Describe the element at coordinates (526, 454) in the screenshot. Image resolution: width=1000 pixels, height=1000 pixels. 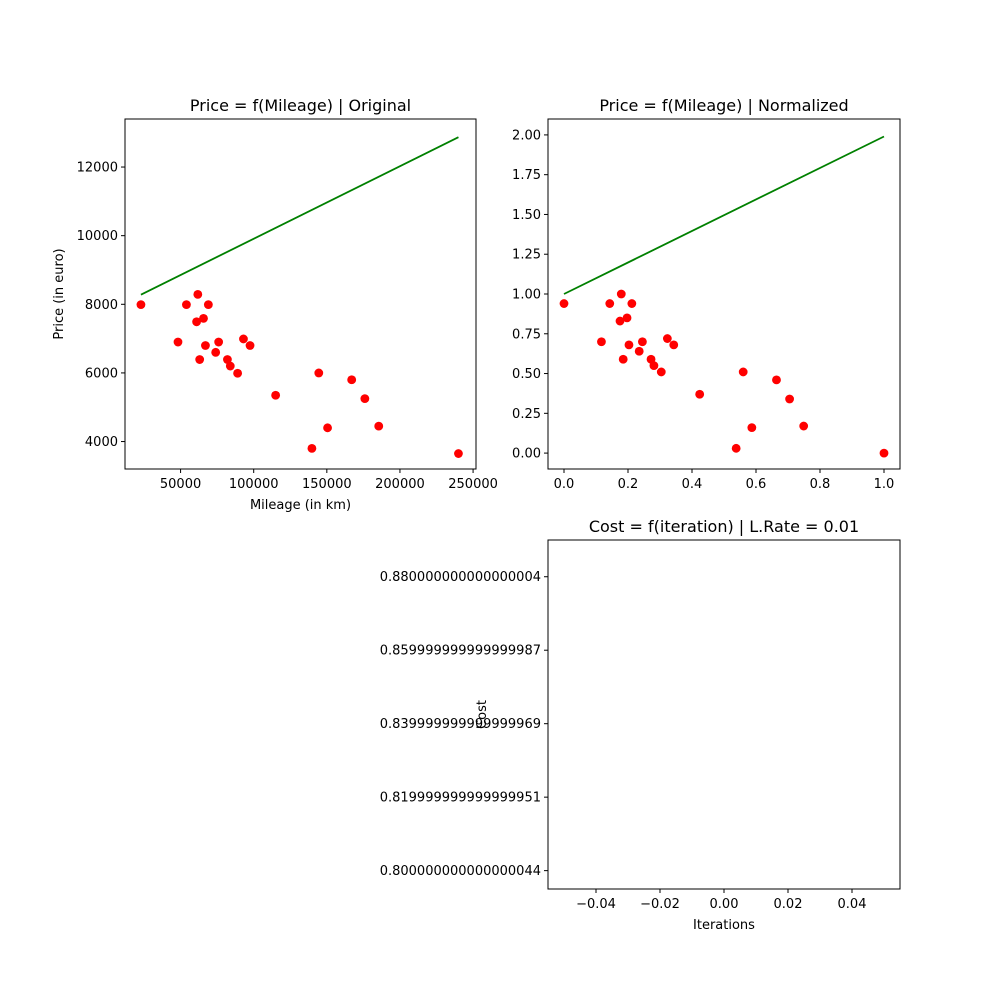
I see `y-tick-label: 0.00` at that location.